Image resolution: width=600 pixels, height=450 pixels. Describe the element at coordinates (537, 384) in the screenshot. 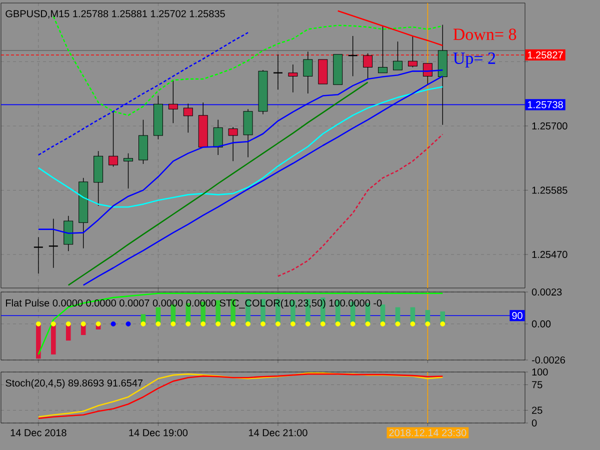

I see `y-tick-label: 75` at that location.